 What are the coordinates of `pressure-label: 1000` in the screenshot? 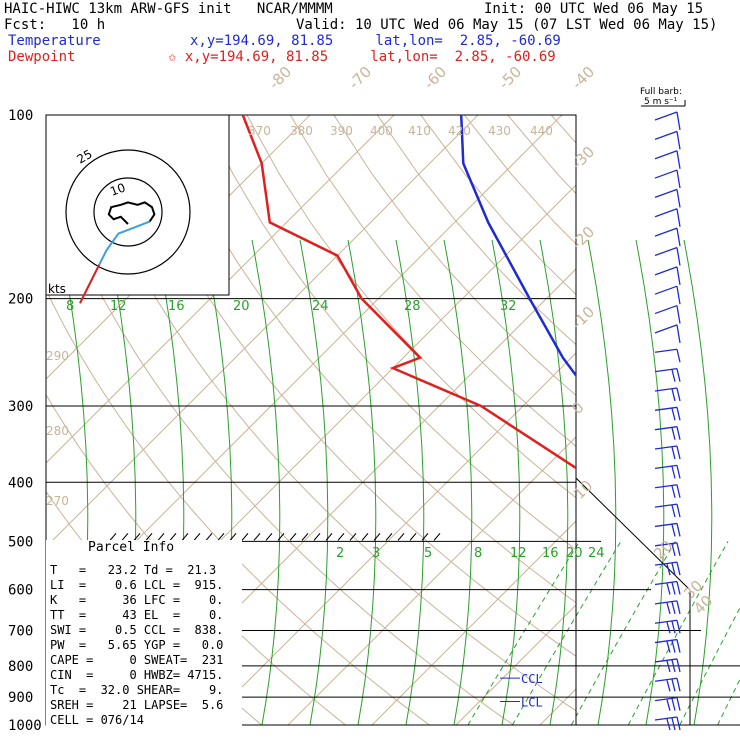 It's located at (25, 726).